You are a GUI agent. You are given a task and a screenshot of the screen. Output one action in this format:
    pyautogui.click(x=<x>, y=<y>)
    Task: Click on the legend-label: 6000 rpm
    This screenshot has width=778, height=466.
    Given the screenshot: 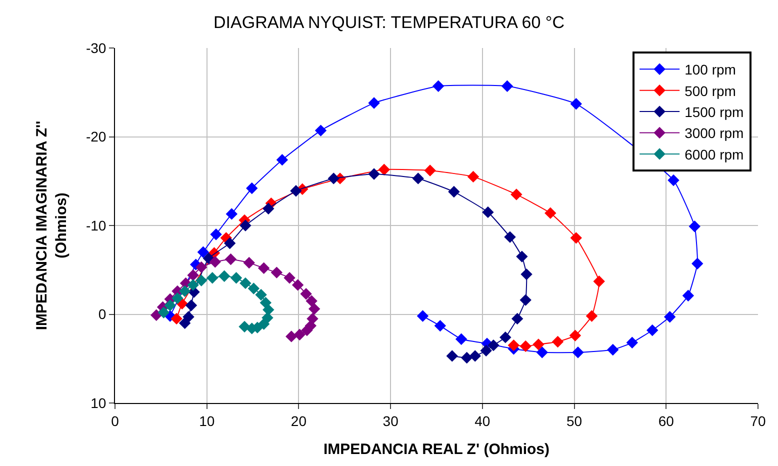 What is the action you would take?
    pyautogui.click(x=714, y=154)
    